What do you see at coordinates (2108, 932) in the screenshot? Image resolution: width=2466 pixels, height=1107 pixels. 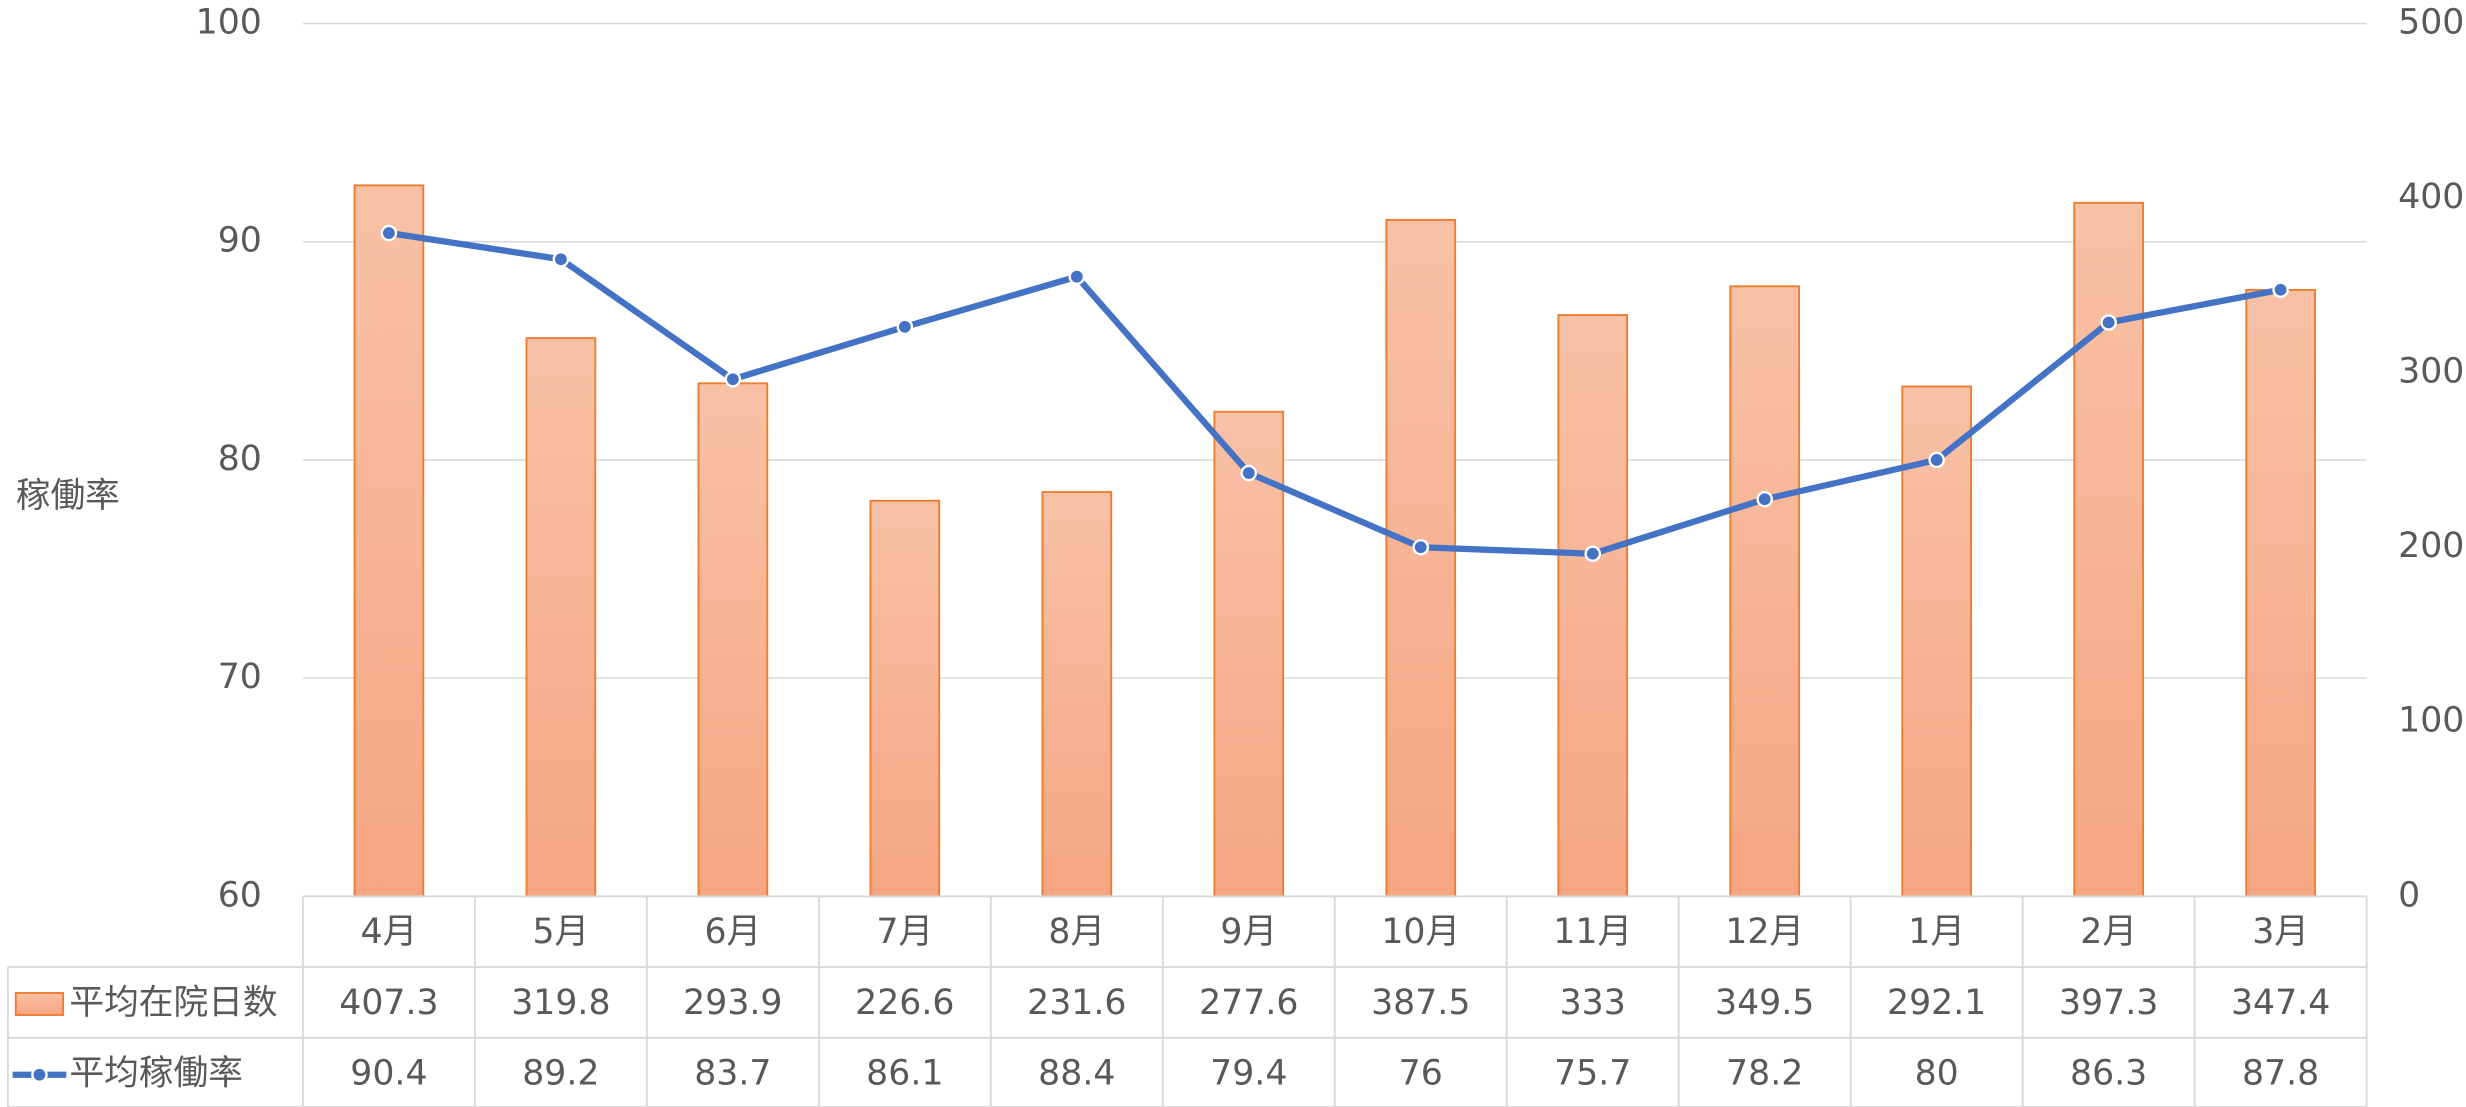 I see `x-tick-label: 2月` at bounding box center [2108, 932].